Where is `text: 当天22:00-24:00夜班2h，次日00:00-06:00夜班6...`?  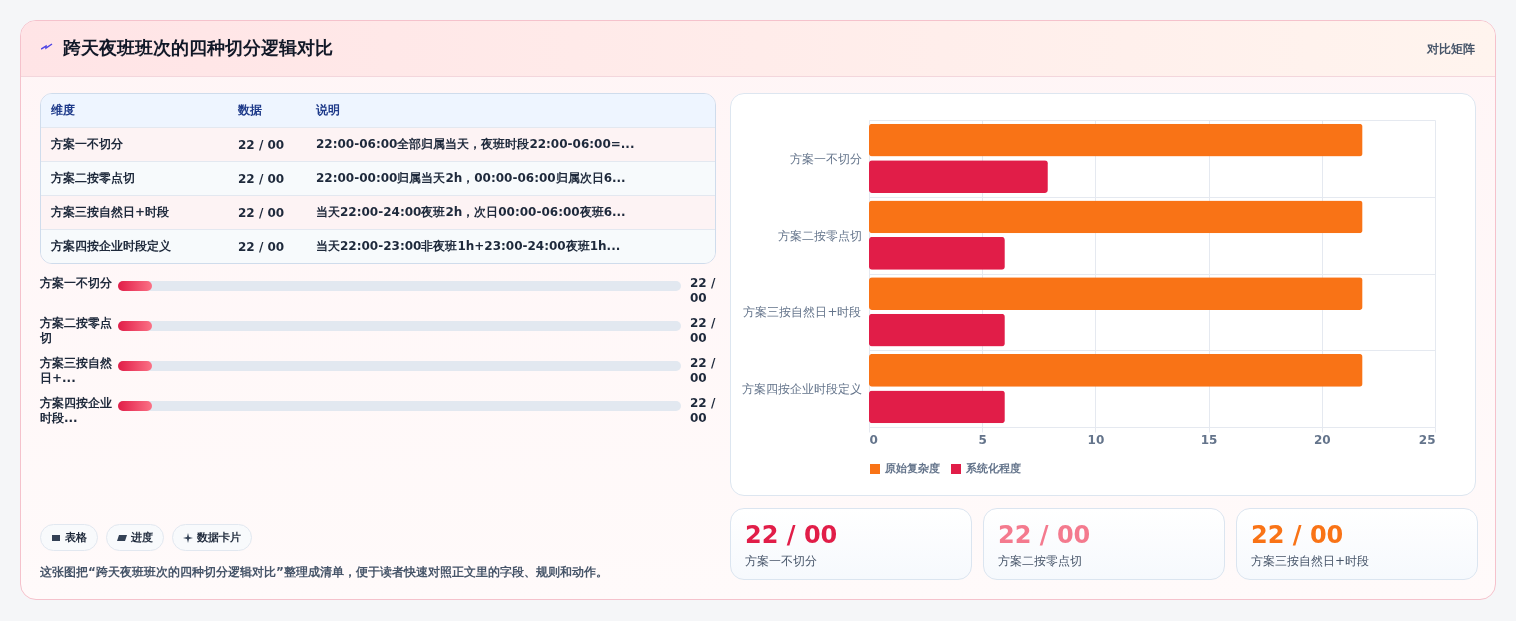
text: 当天22:00-24:00夜班2h，次日00:00-06:00夜班6... is located at coordinates (471, 212).